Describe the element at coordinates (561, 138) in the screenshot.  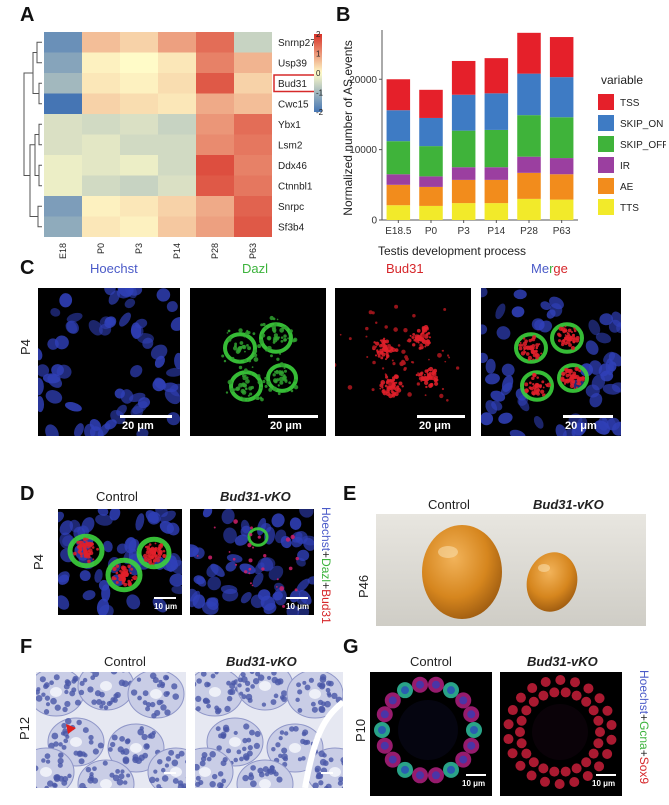
I see `bar-segment-skip-off` at that location.